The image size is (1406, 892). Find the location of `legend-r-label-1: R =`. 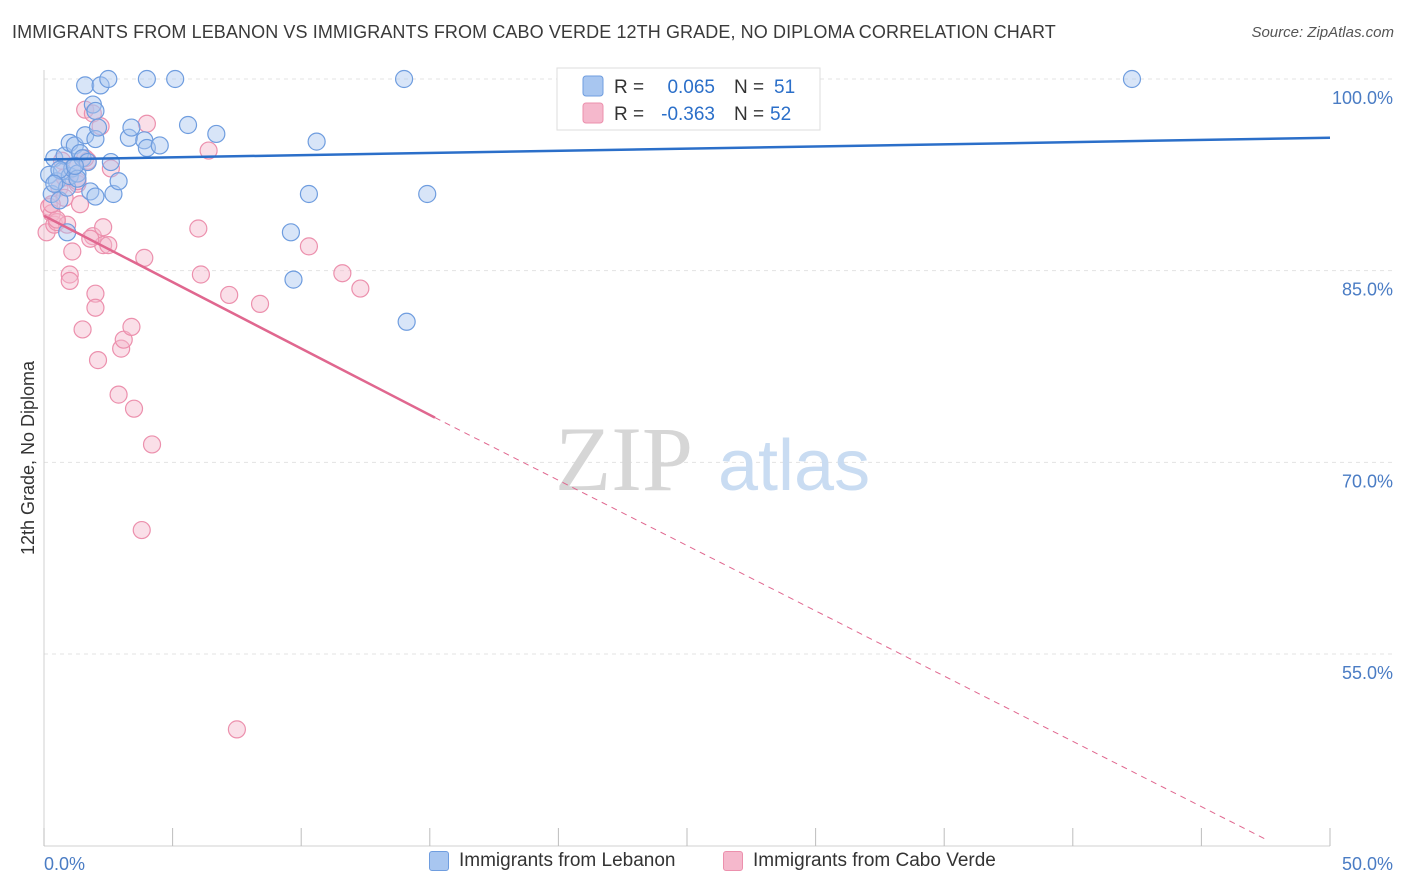

legend-r-label-1: R = is located at coordinates (629, 87).